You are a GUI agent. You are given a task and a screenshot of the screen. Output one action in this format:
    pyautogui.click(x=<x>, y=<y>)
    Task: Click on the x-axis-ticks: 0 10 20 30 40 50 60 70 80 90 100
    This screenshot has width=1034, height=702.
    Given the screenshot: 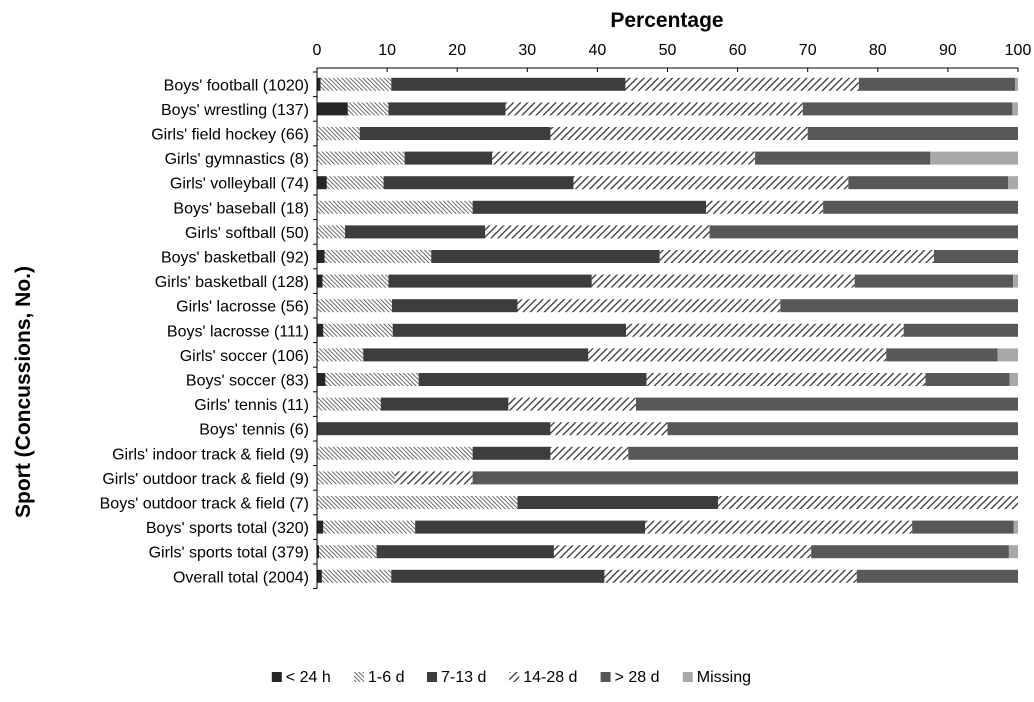 What is the action you would take?
    pyautogui.click(x=672, y=57)
    